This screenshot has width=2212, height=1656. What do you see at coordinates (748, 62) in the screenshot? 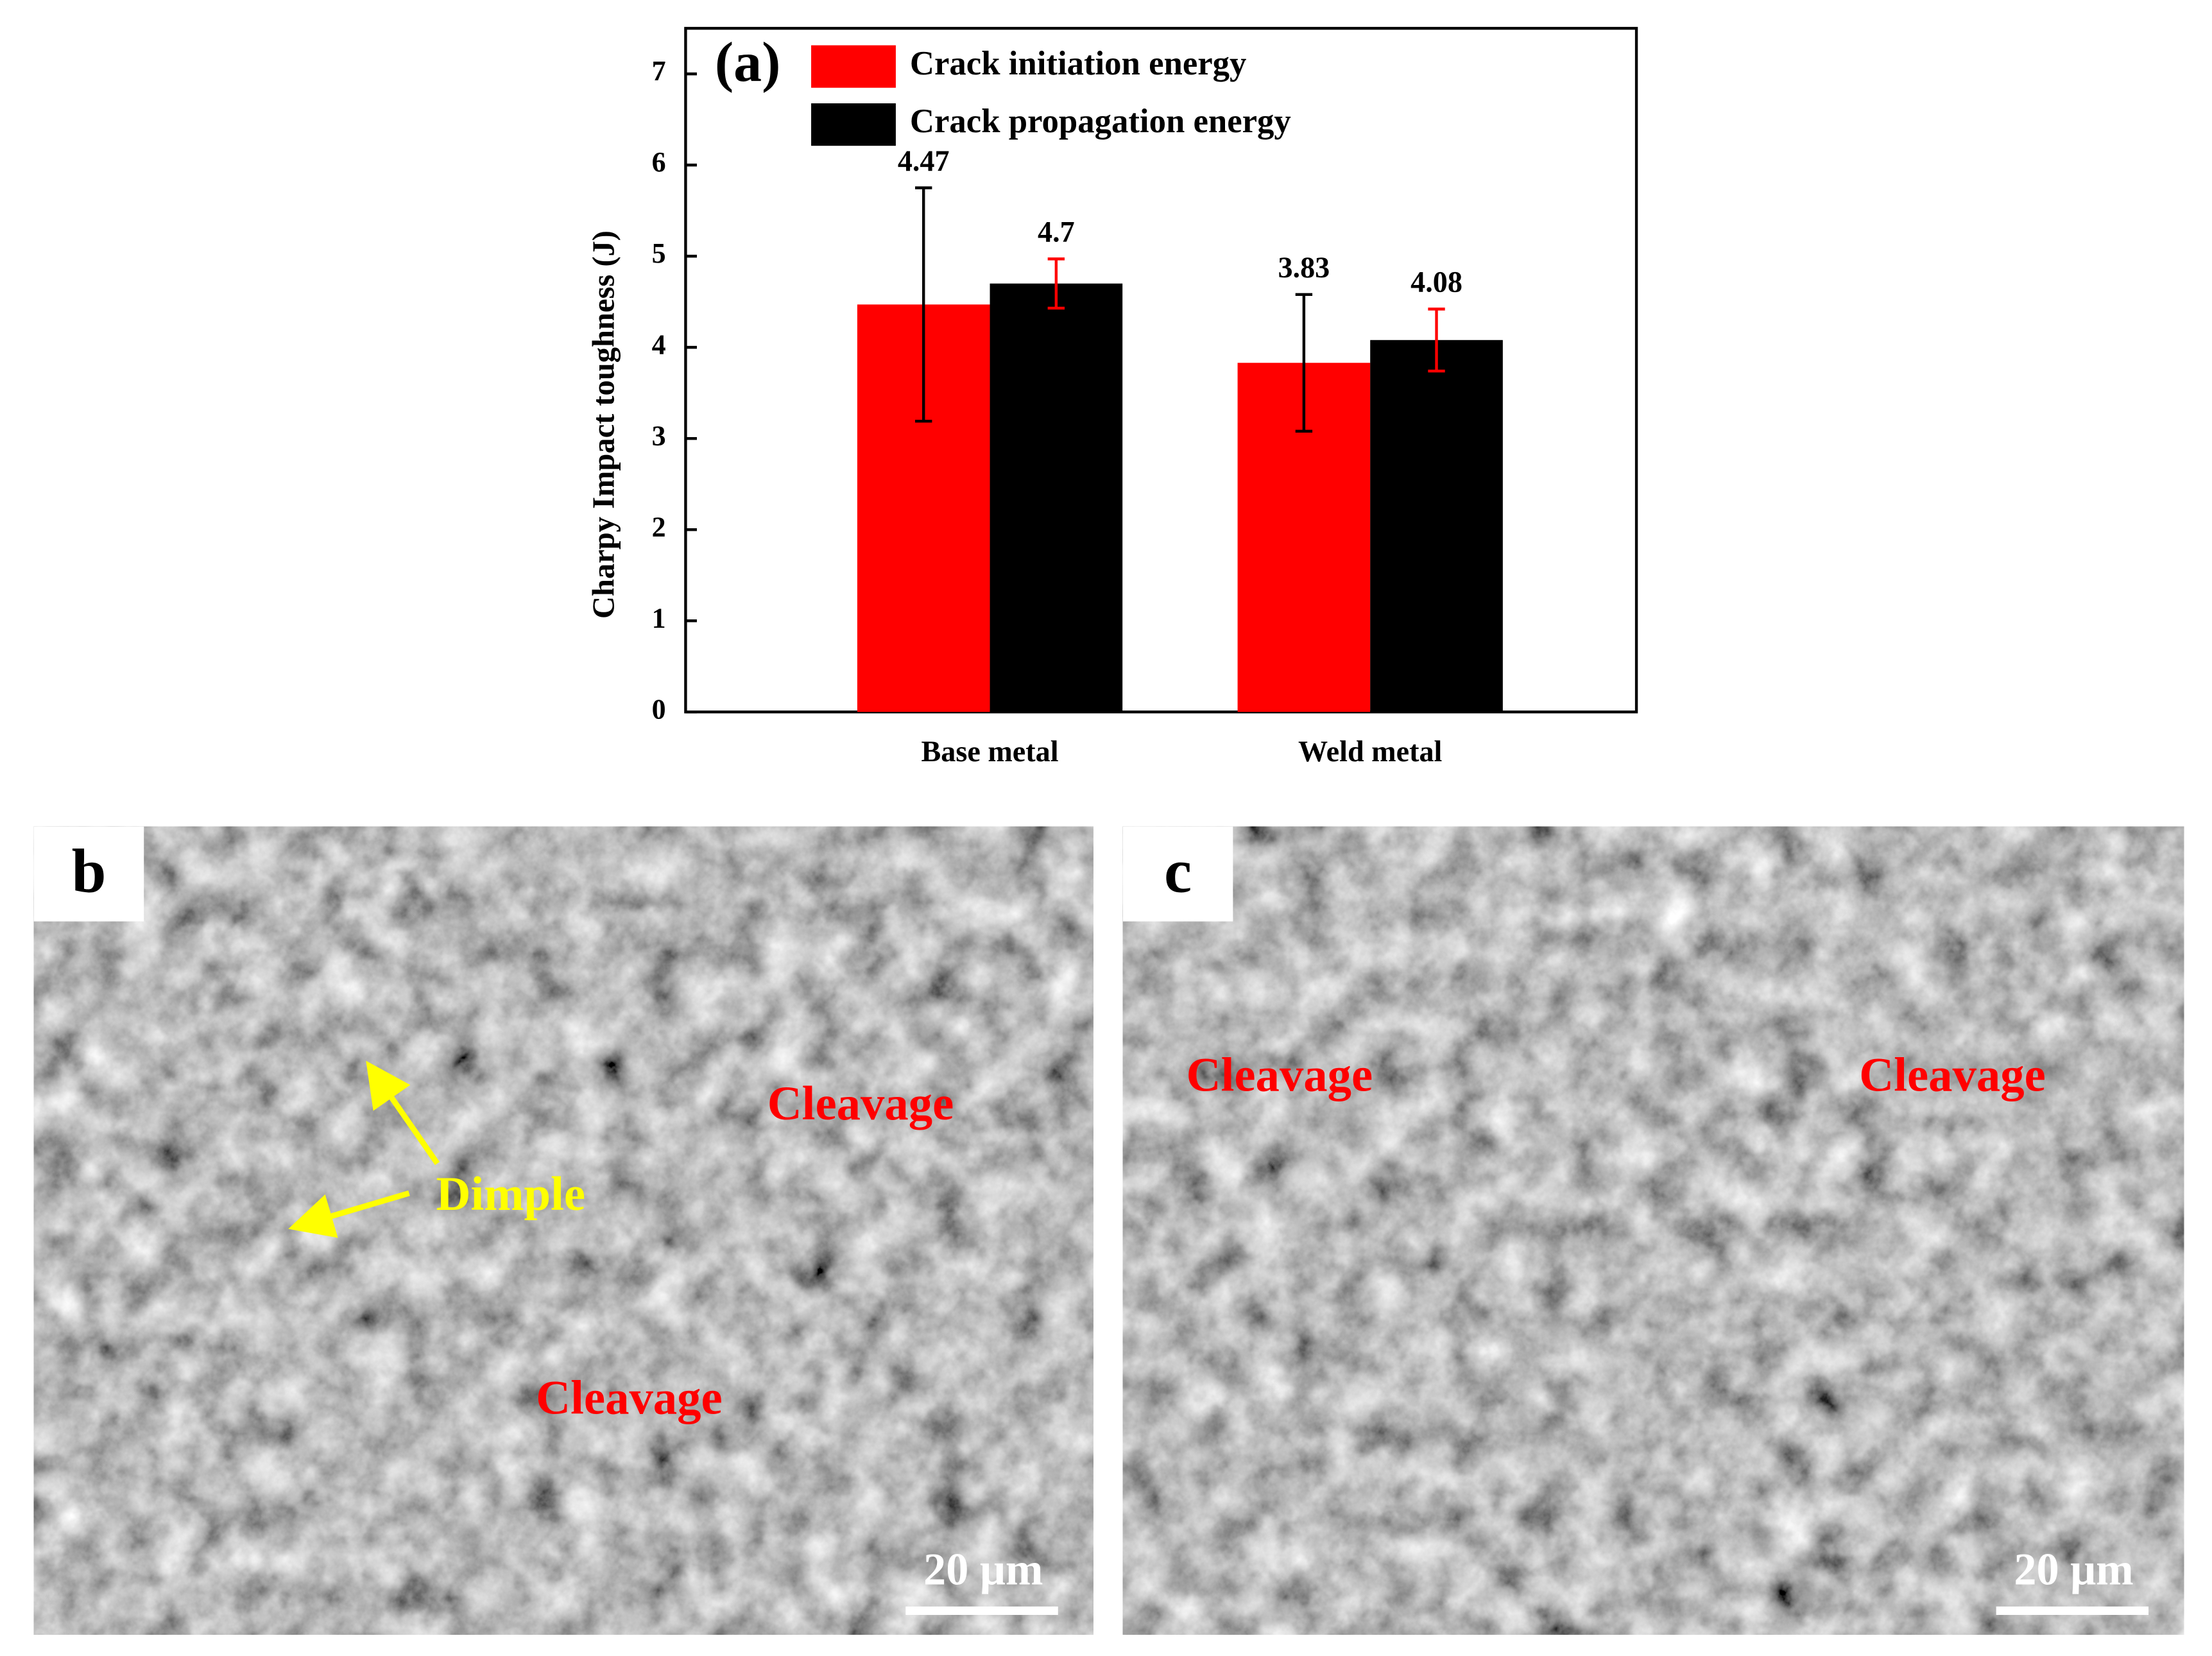
I see `panel-label: (a)` at bounding box center [748, 62].